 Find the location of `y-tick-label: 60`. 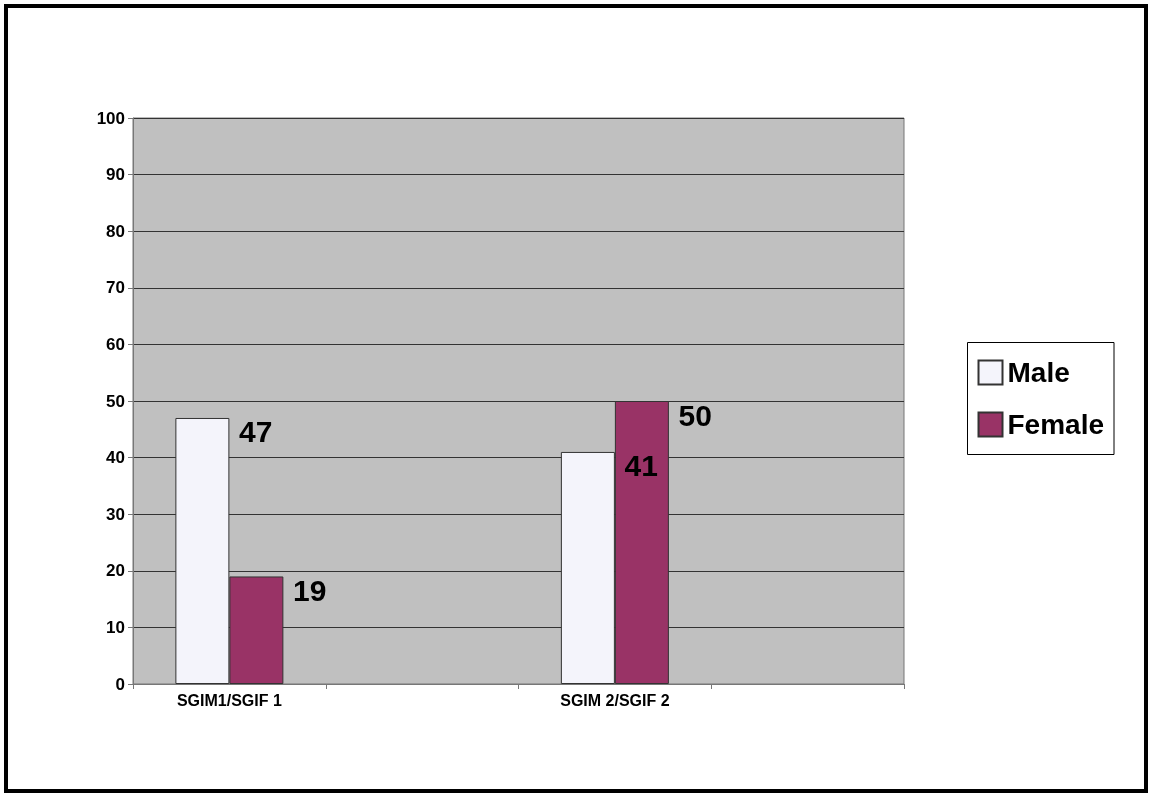

y-tick-label: 60 is located at coordinates (115, 344).